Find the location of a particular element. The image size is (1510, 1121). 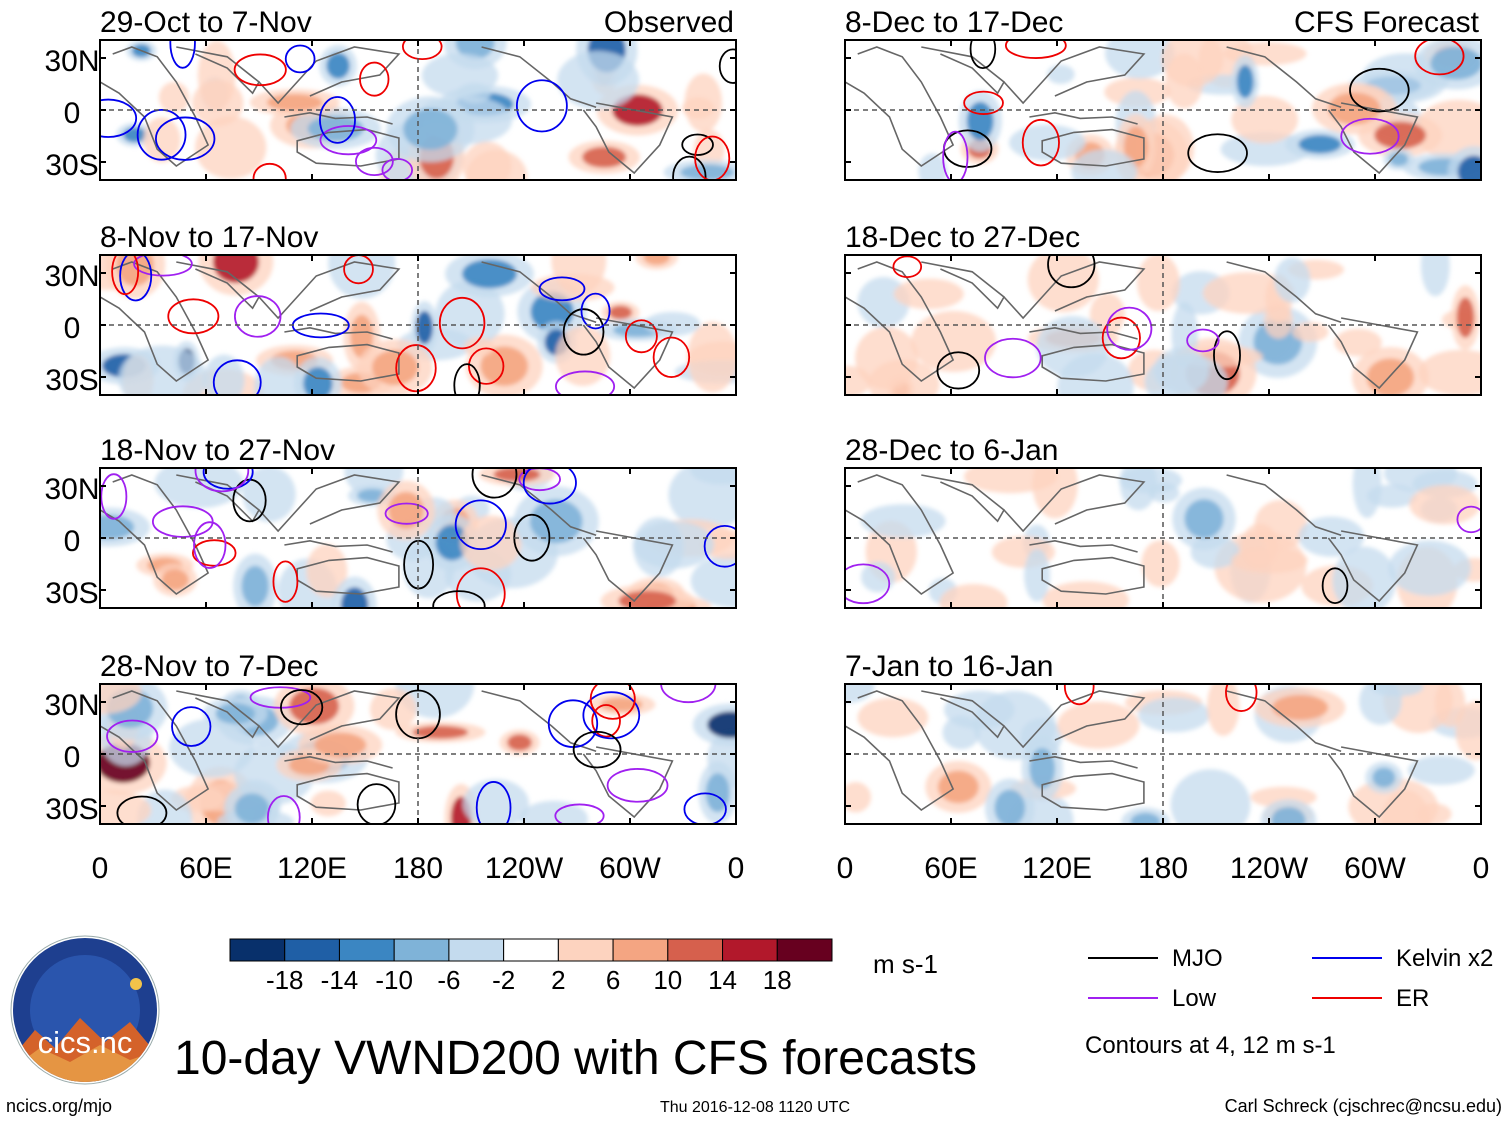

panel-date-label: 7-Jan to 16-Jan is located at coordinates (949, 666).